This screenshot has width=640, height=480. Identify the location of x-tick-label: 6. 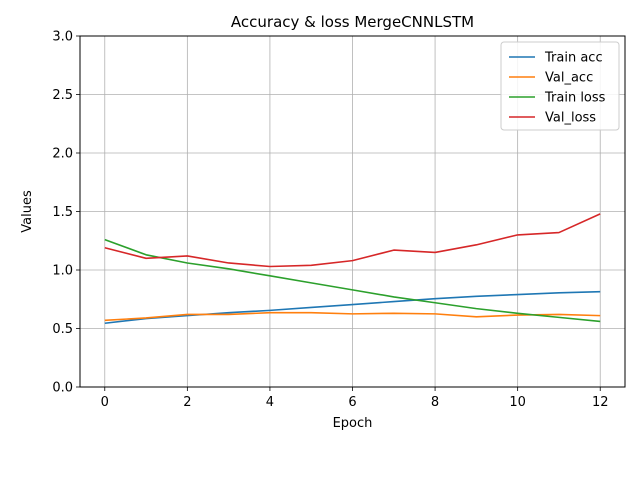
(352, 402).